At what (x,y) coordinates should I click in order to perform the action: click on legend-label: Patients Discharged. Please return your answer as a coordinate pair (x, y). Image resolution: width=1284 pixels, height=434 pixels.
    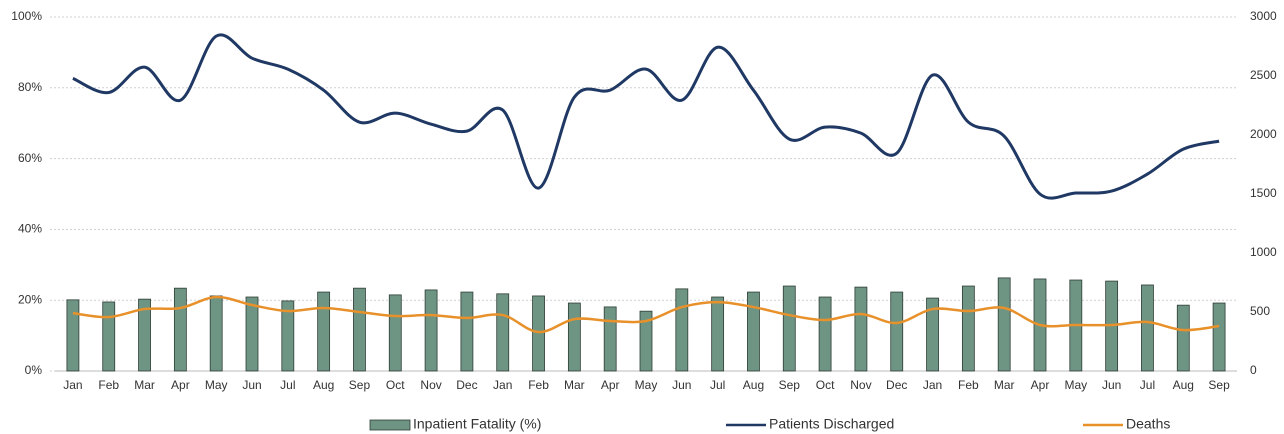
    Looking at the image, I should click on (831, 424).